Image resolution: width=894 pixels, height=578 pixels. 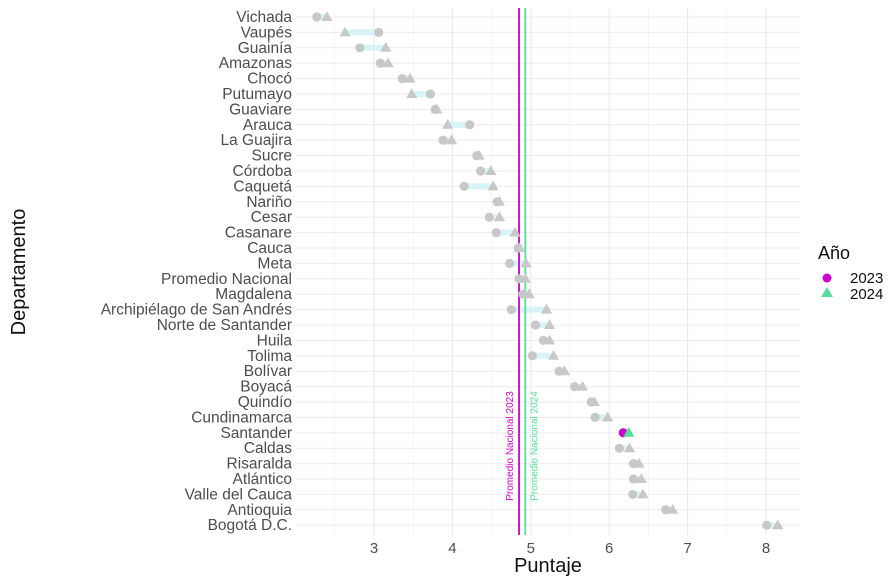 I want to click on y-tick-label: Tolima, so click(x=269, y=356).